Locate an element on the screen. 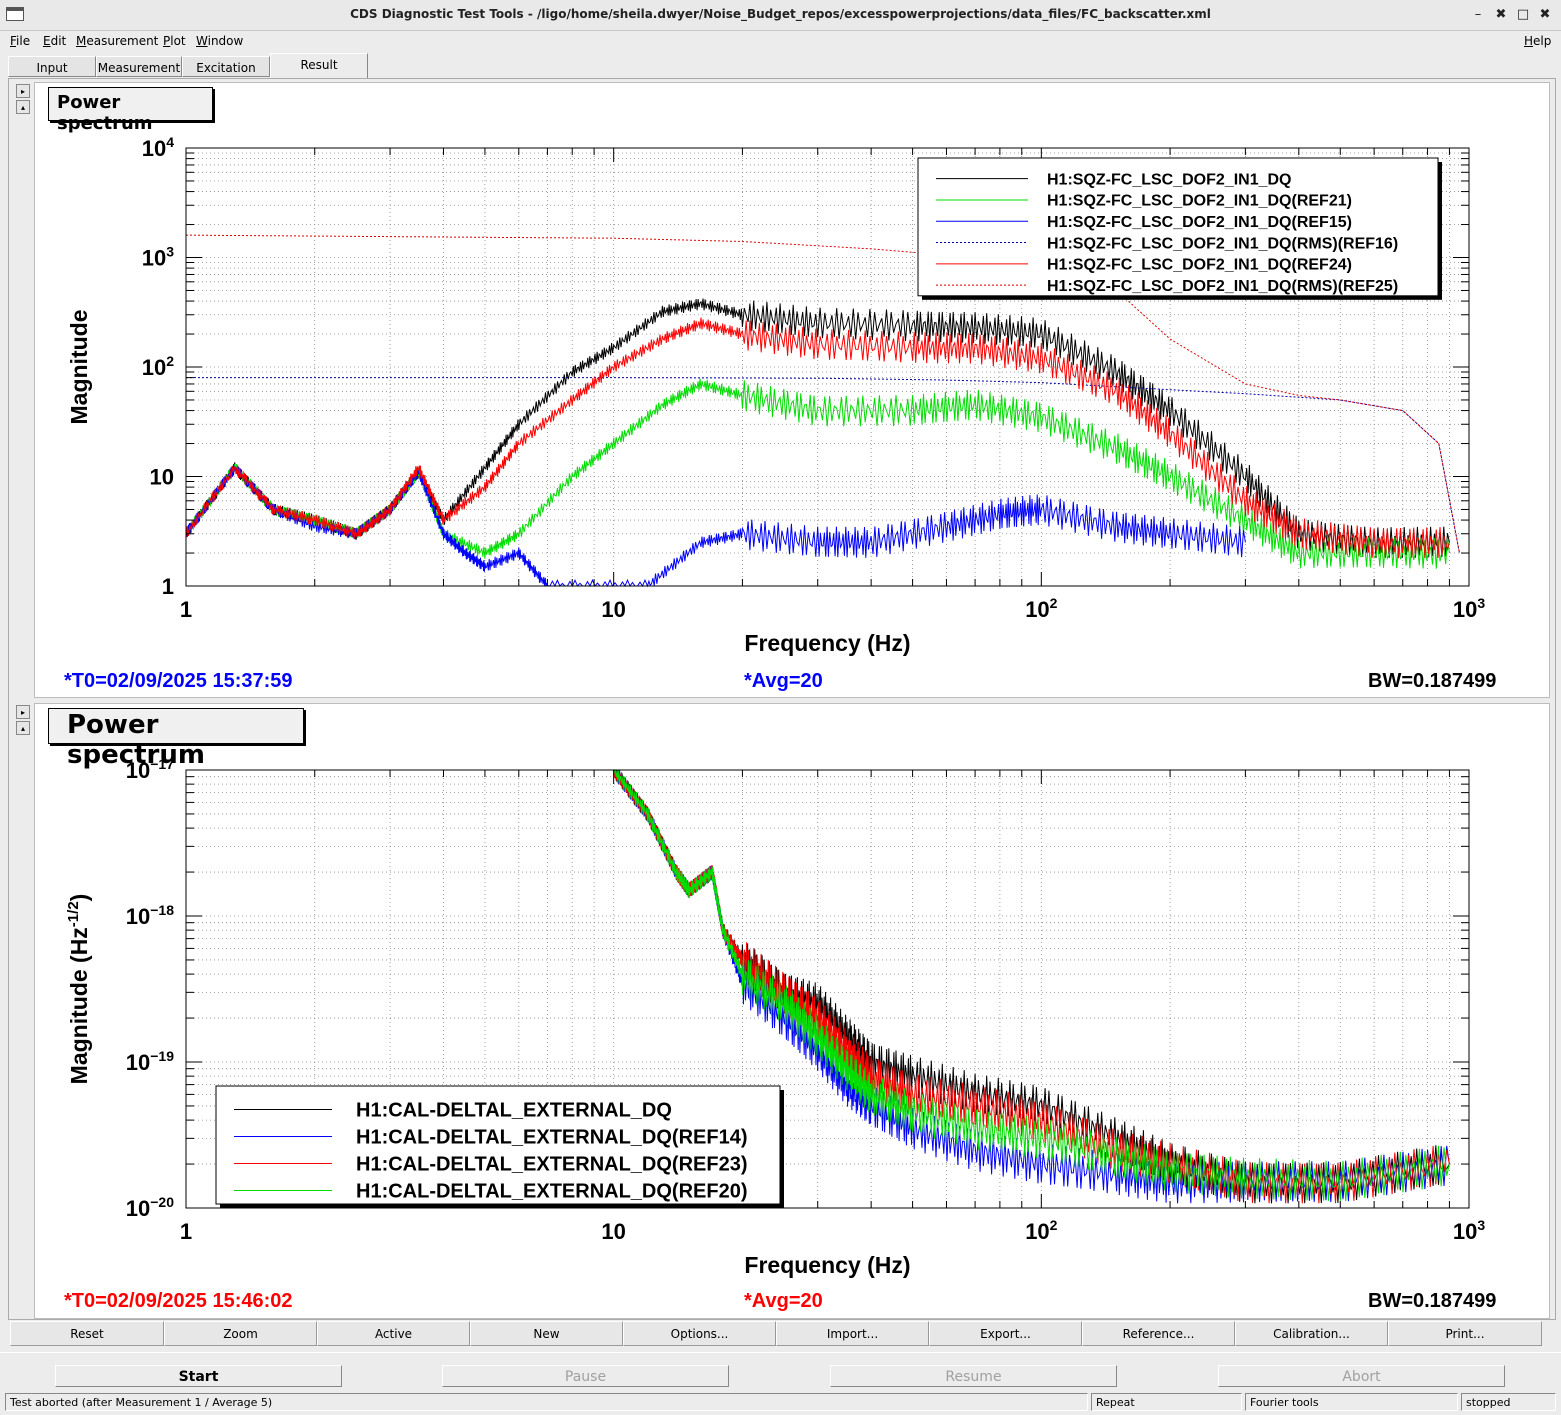 This screenshot has height=1415, width=1561. menu-measurement-label: easurement is located at coordinates (122, 41).